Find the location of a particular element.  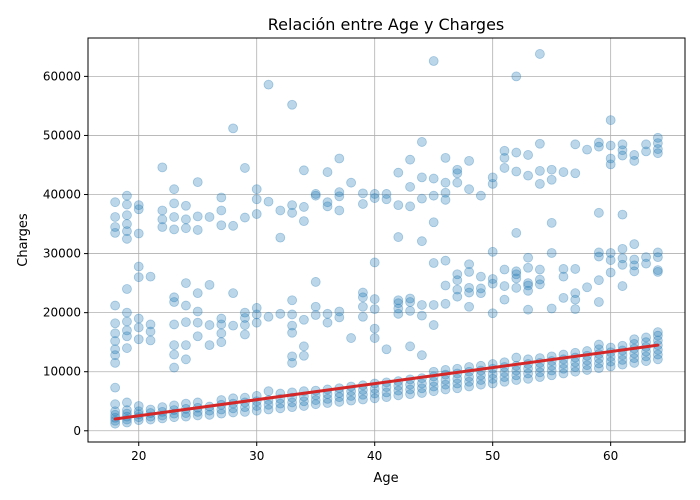

x-tick-label: 20 is located at coordinates (138, 456).